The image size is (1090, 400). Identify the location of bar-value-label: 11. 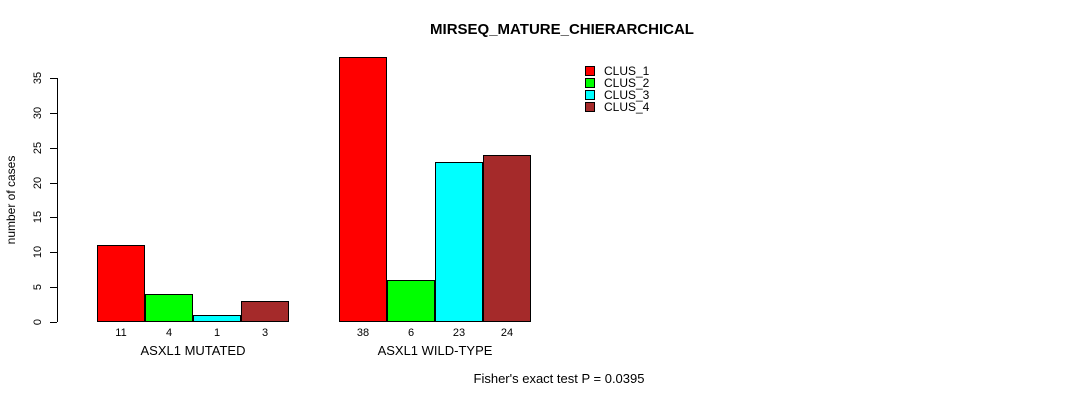
(121, 333).